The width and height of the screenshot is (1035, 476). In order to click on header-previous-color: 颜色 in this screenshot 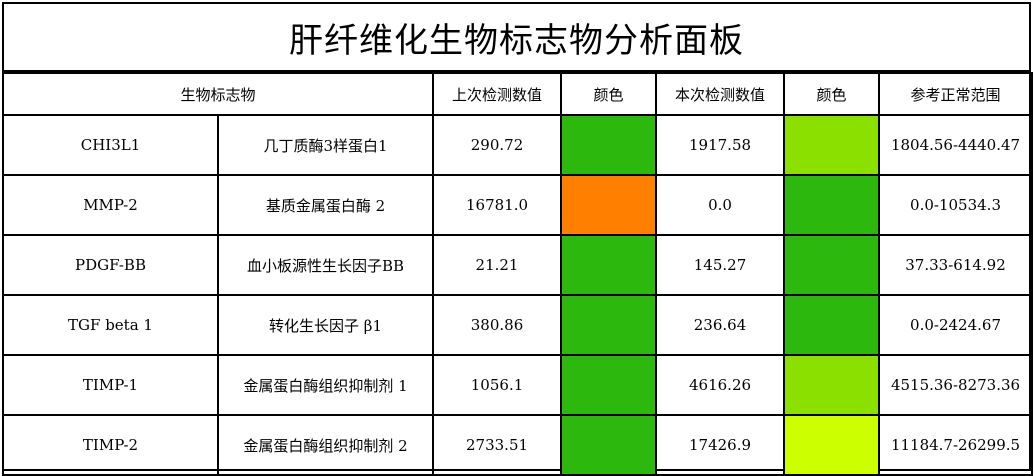, I will do `click(609, 94)`.